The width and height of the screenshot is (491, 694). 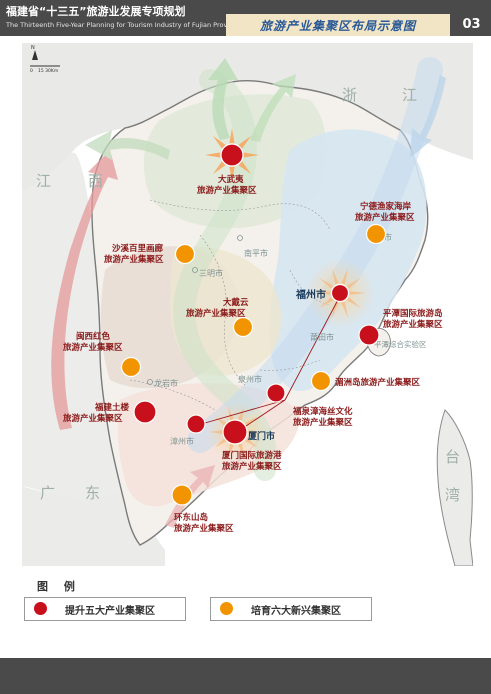 I want to click on label-wuyishan-1: 大武夷, so click(x=231, y=179).